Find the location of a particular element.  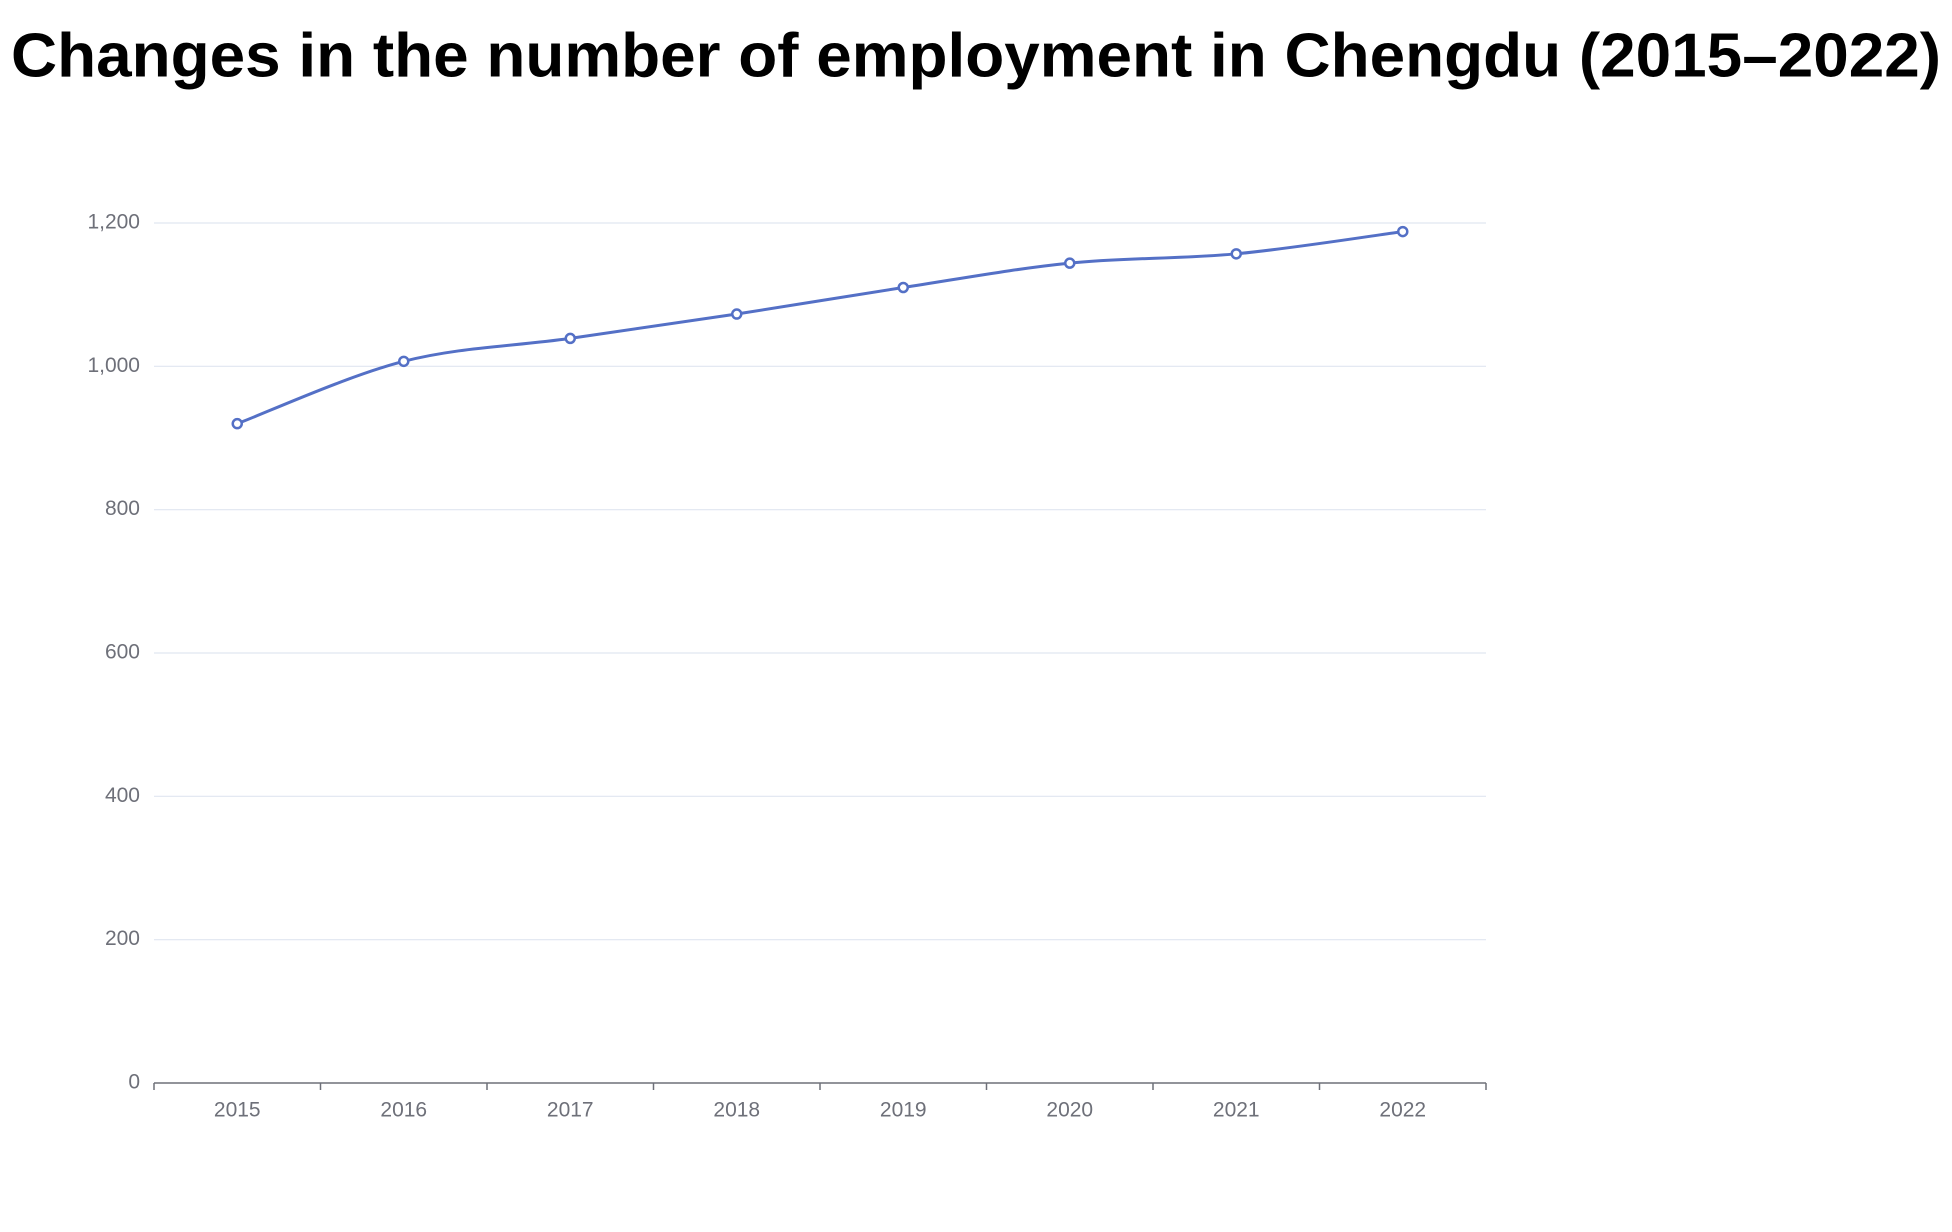

x-tick-label: 2019 is located at coordinates (903, 1110).